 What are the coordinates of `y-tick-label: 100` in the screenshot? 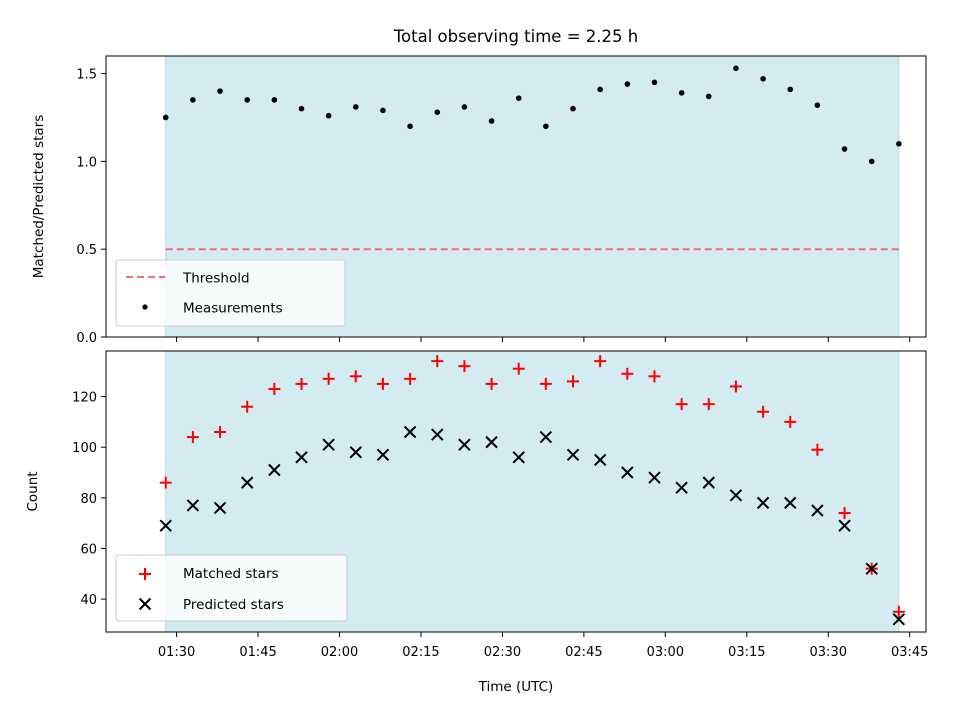 It's located at (84, 448).